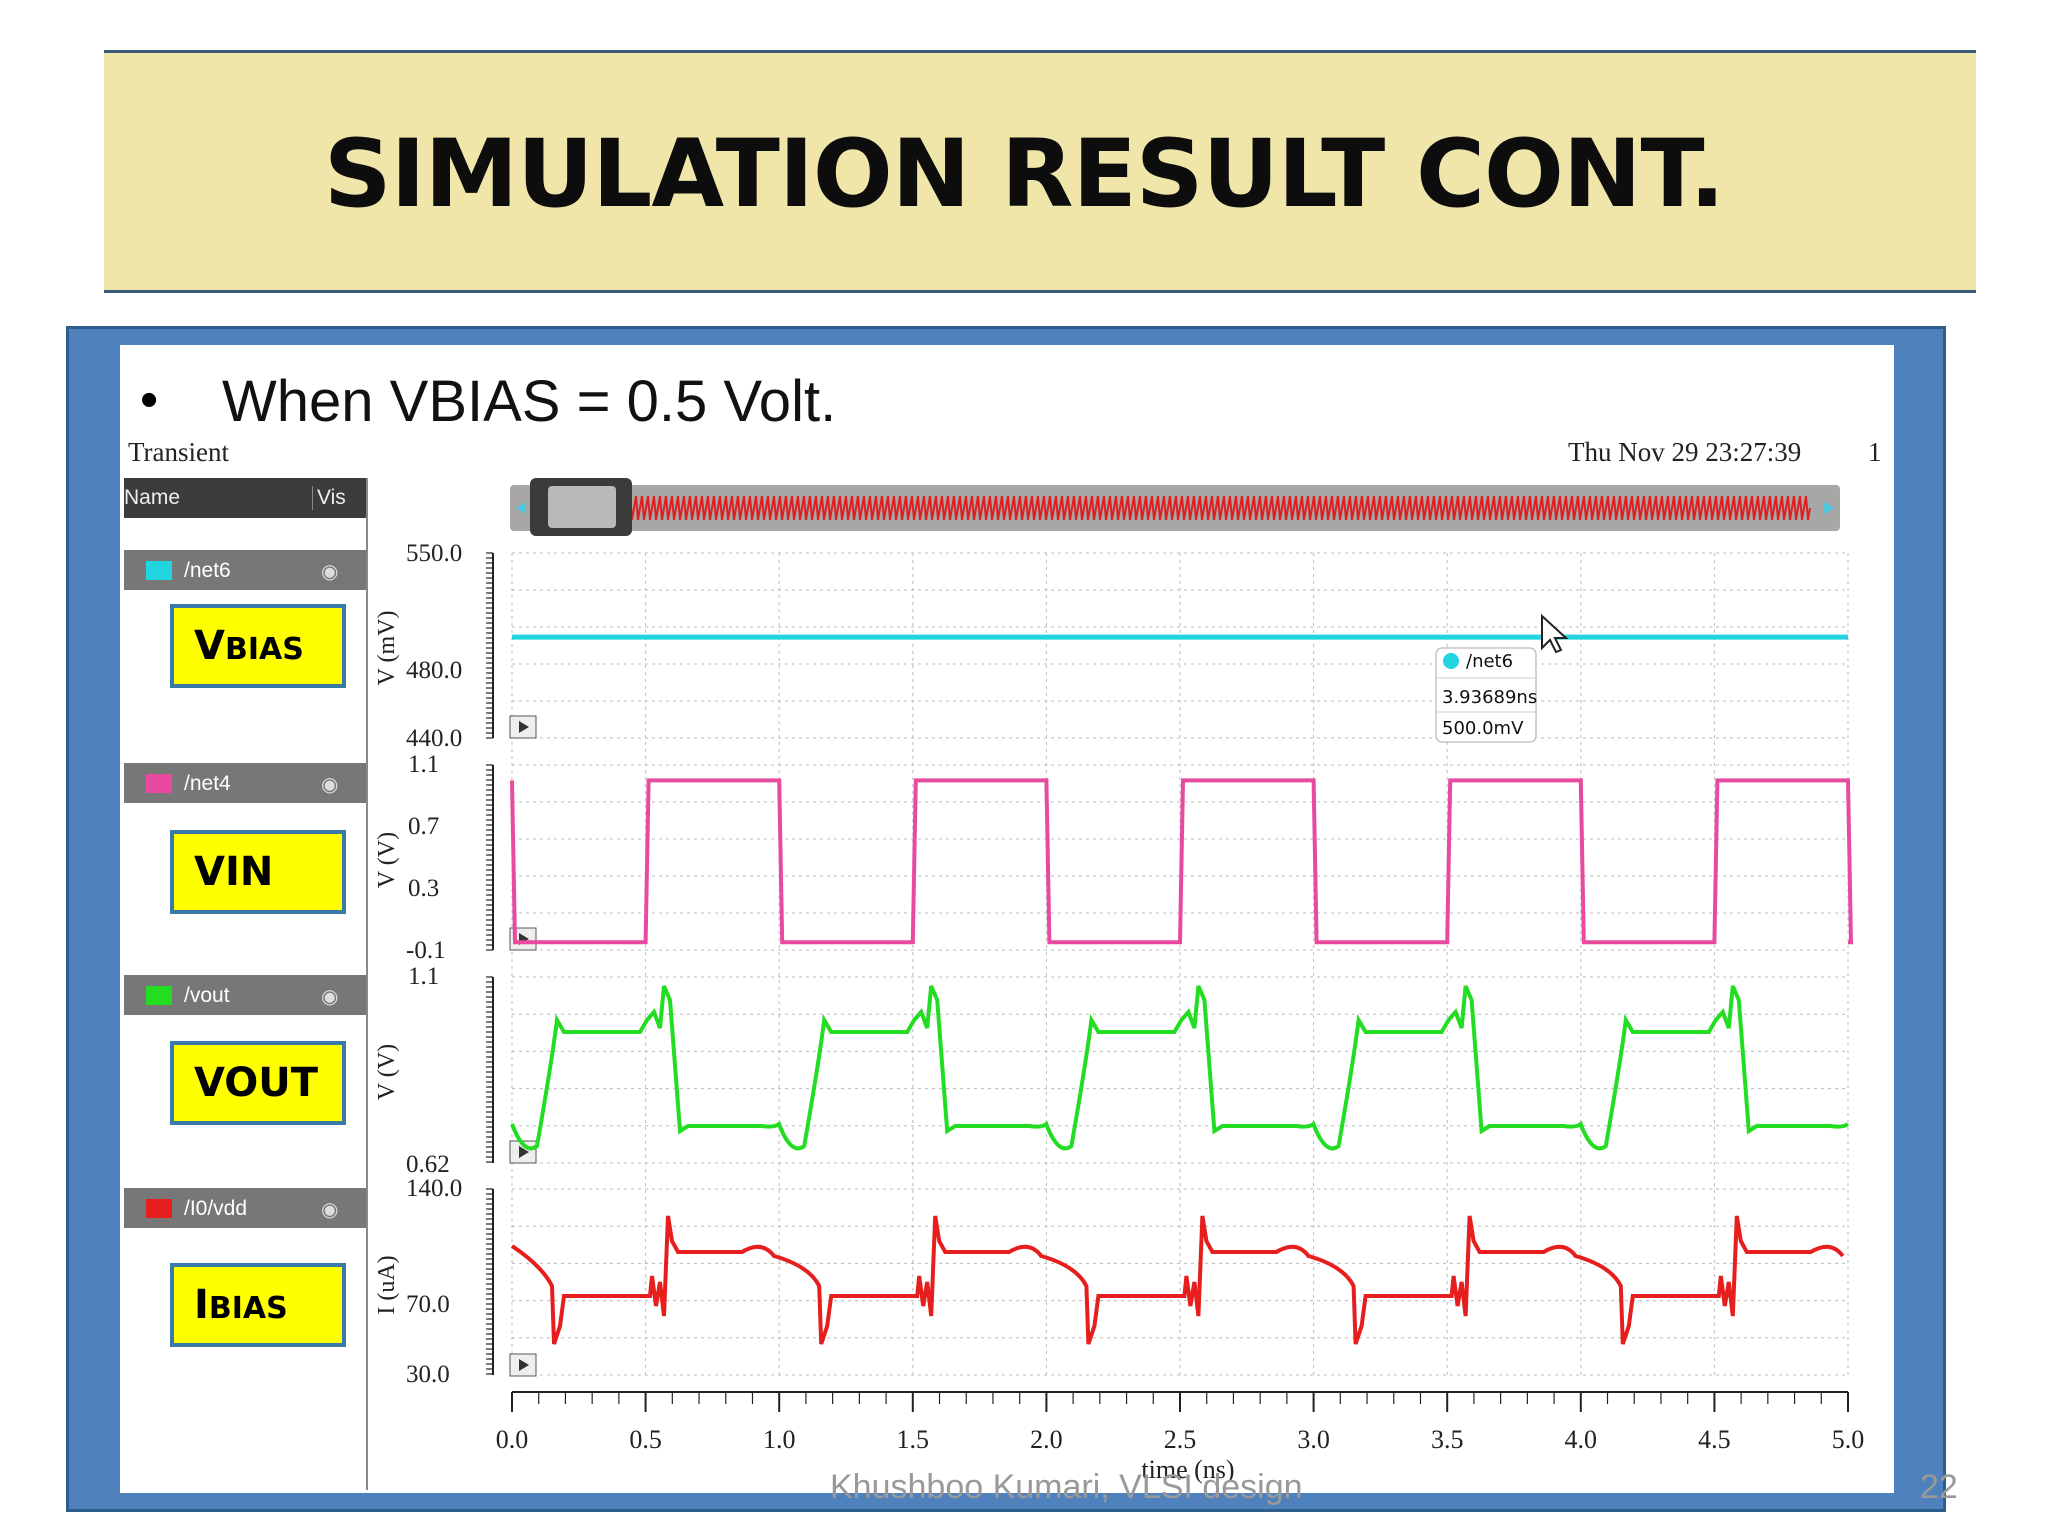  Describe the element at coordinates (434, 738) in the screenshot. I see `y-tick: 440.0` at that location.